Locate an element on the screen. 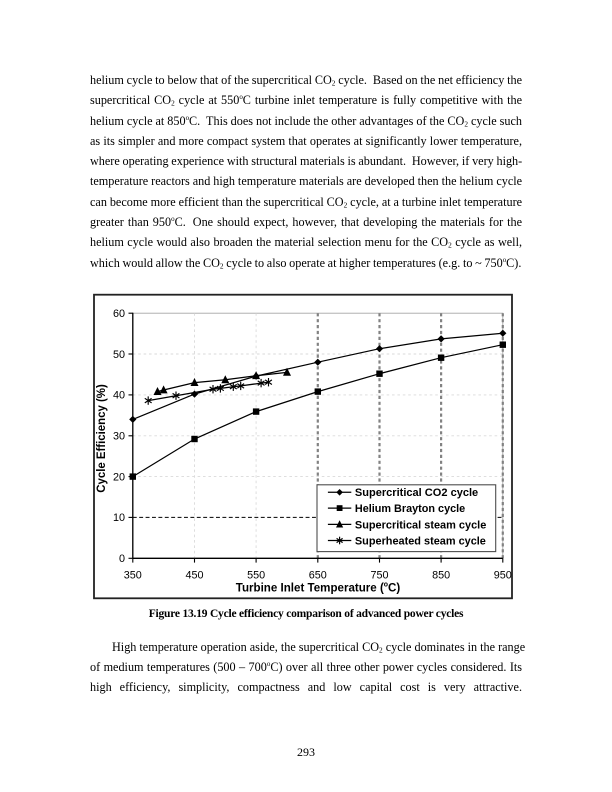 This screenshot has height=792, width=612. svg-text: 20 is located at coordinates (119, 477).